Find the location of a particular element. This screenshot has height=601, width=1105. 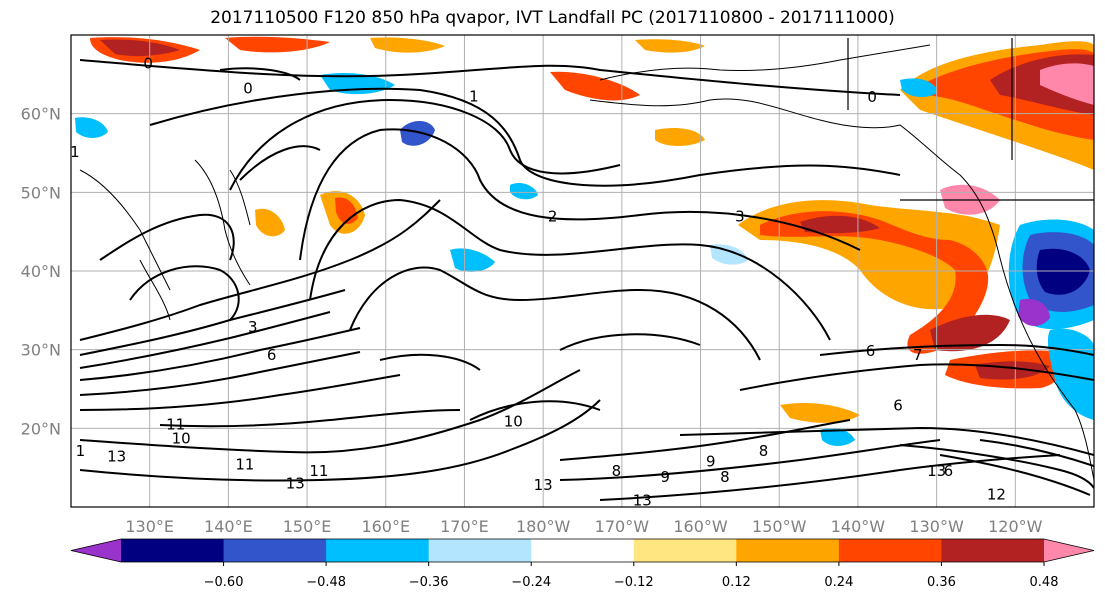

colorbar-tick-label: −0.60 is located at coordinates (224, 582).